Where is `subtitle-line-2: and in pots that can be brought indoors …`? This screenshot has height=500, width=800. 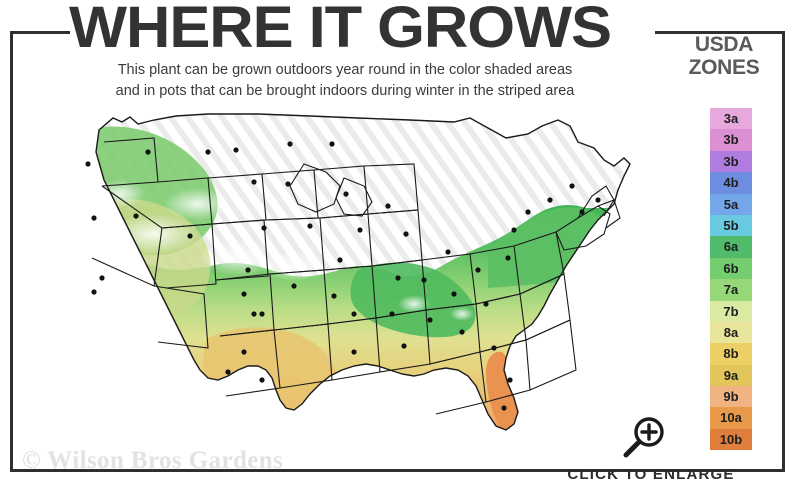
subtitle-line-2: and in pots that can be brought indoors … is located at coordinates (345, 91).